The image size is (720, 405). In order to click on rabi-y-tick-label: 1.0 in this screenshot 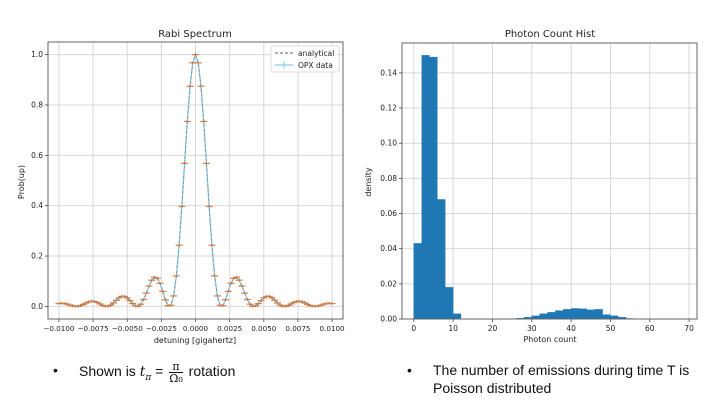, I will do `click(37, 54)`.